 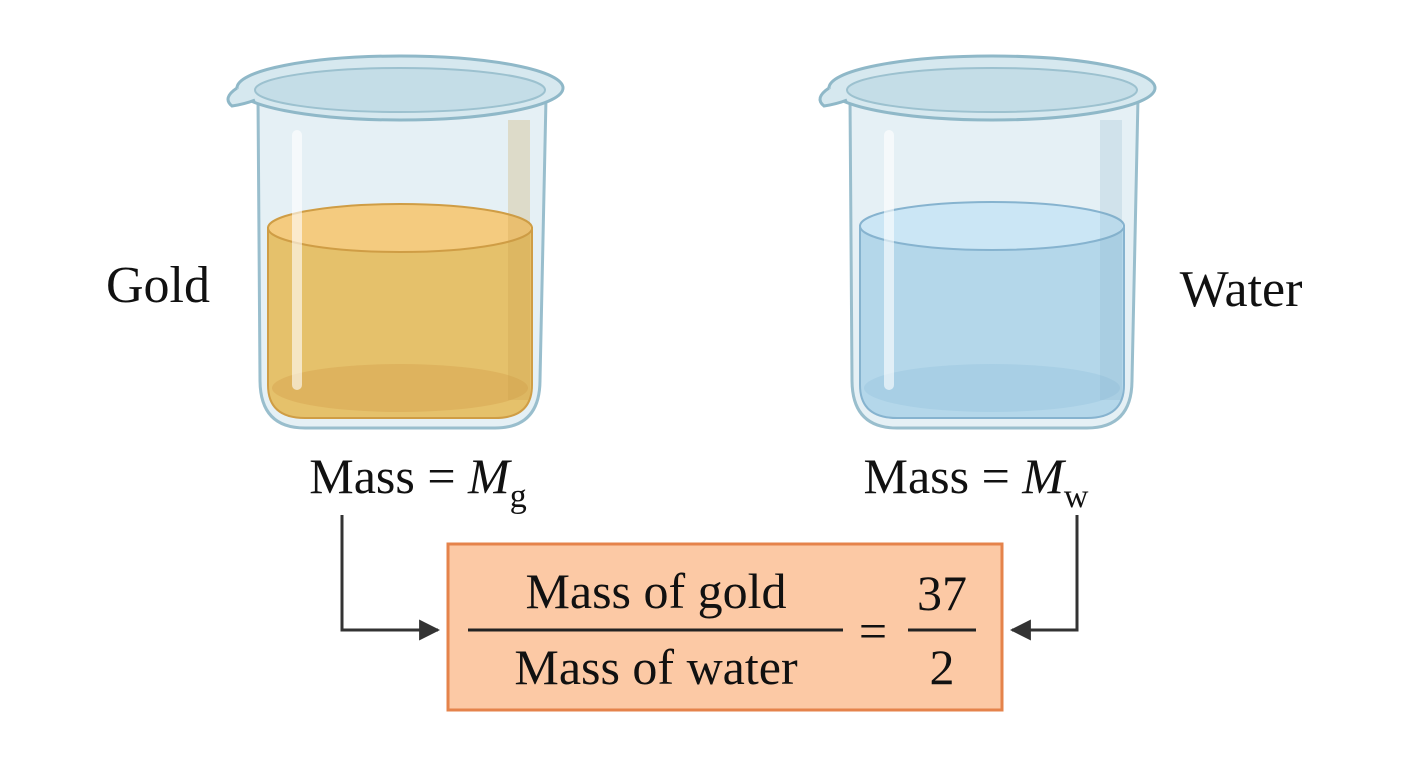 What do you see at coordinates (987, 242) in the screenshot?
I see `water-beaker` at bounding box center [987, 242].